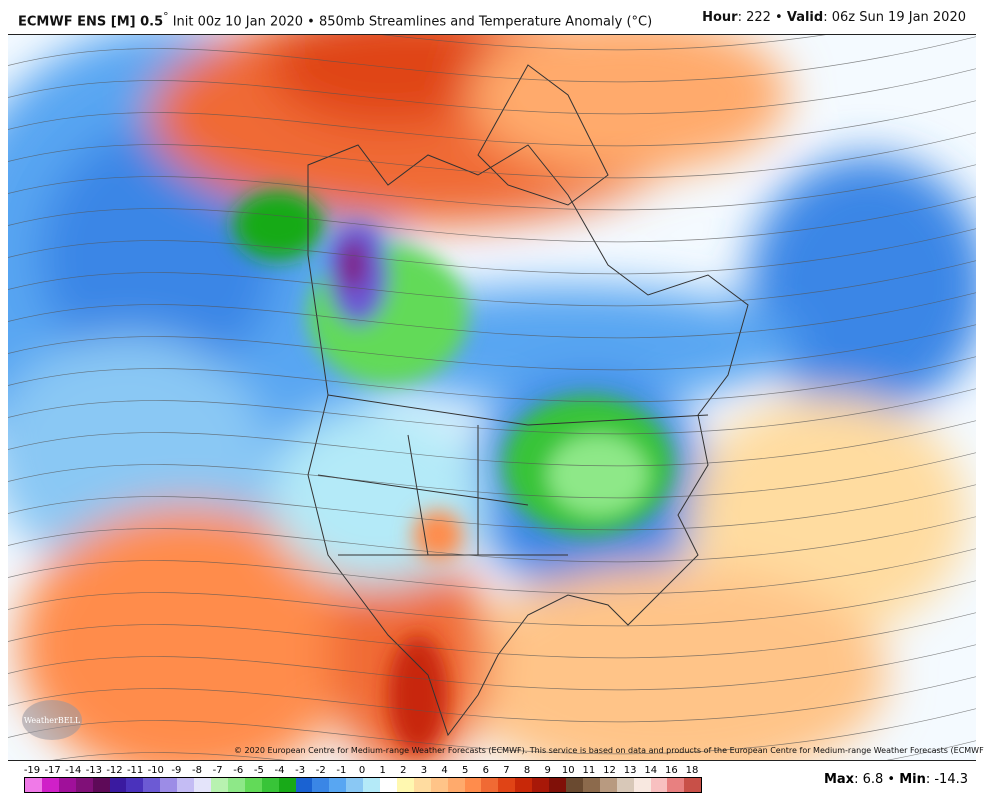  What do you see at coordinates (238, 770) in the screenshot?
I see `colorbar-tick-label: -6` at bounding box center [238, 770].